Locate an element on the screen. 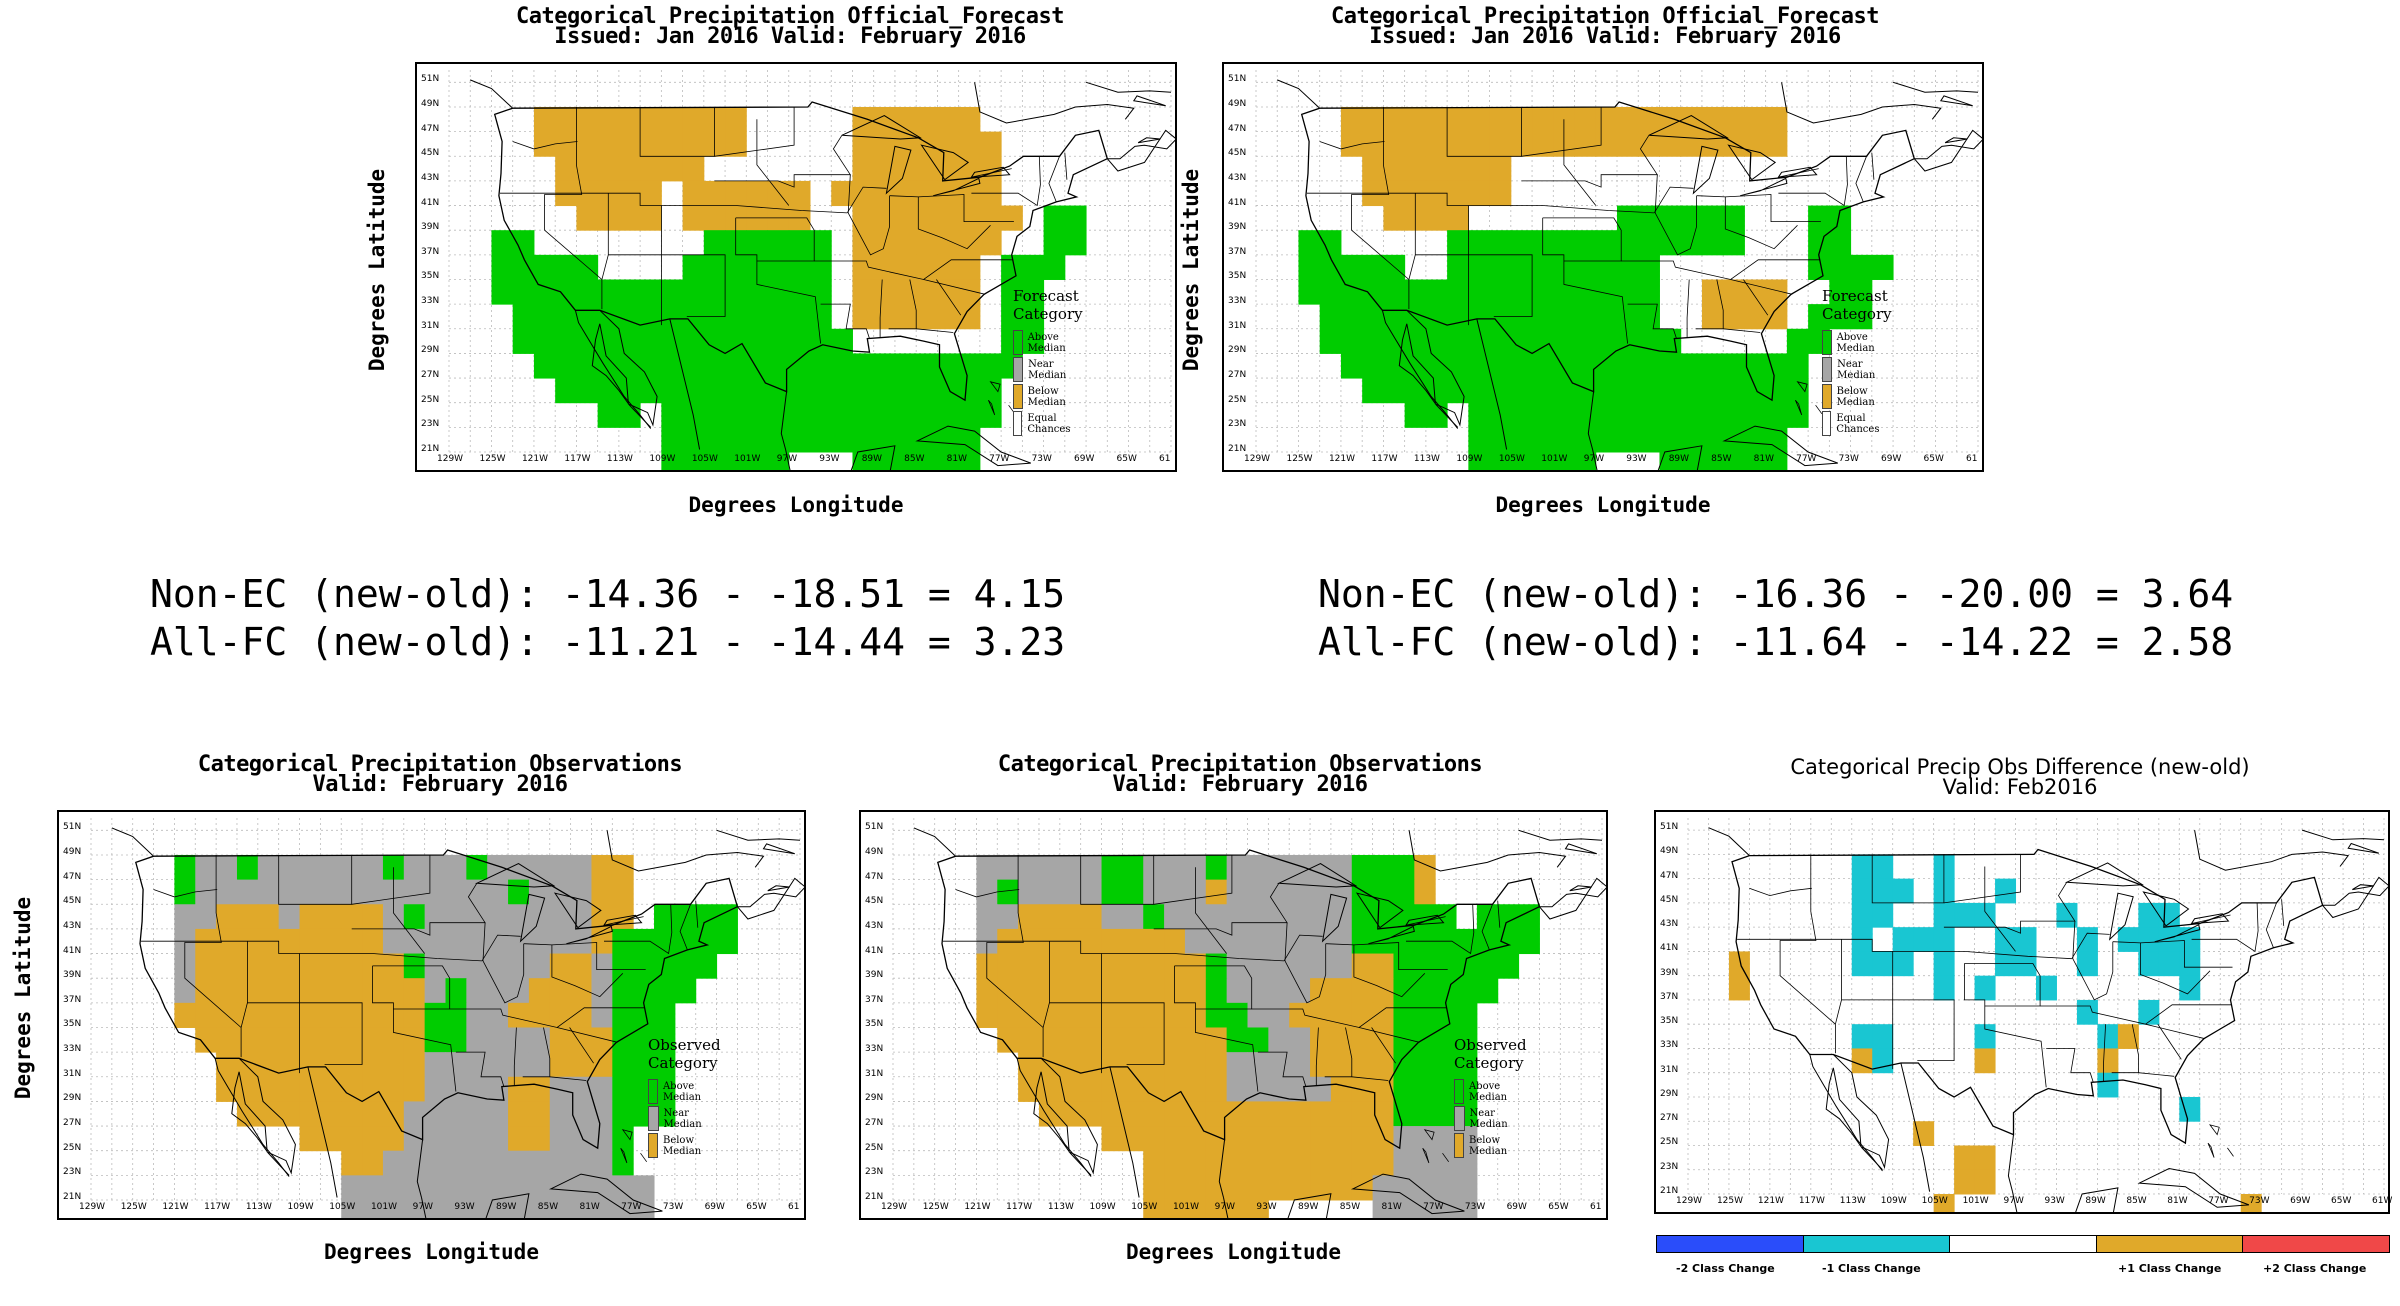  legend-item-below: Below Median is located at coordinates (1857, 396).